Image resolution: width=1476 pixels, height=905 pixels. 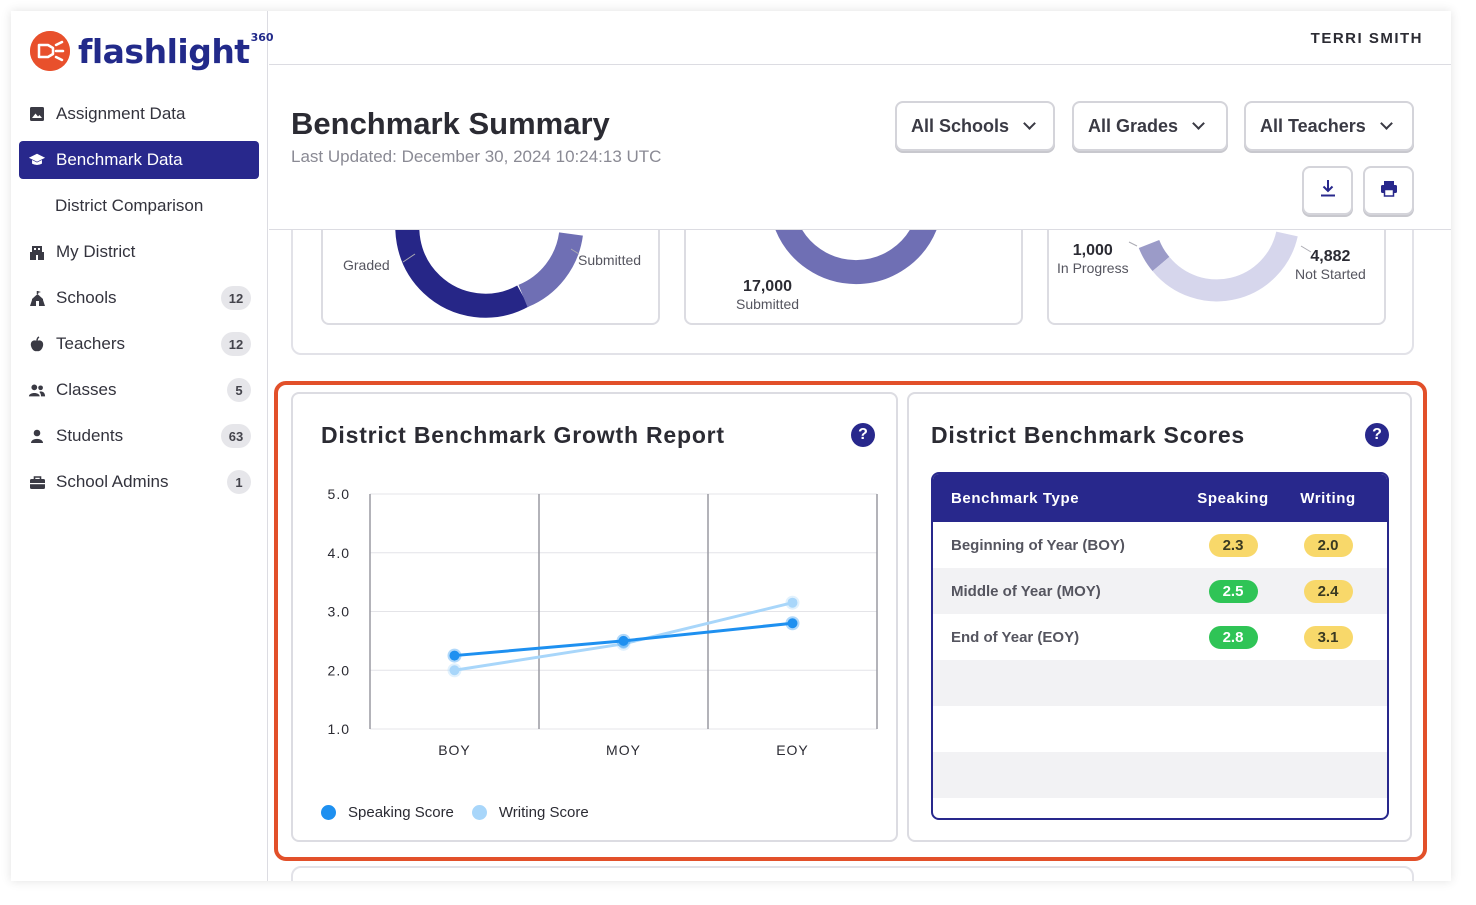 What do you see at coordinates (1133, 125) in the screenshot?
I see `dropdown-label: All Grades` at bounding box center [1133, 125].